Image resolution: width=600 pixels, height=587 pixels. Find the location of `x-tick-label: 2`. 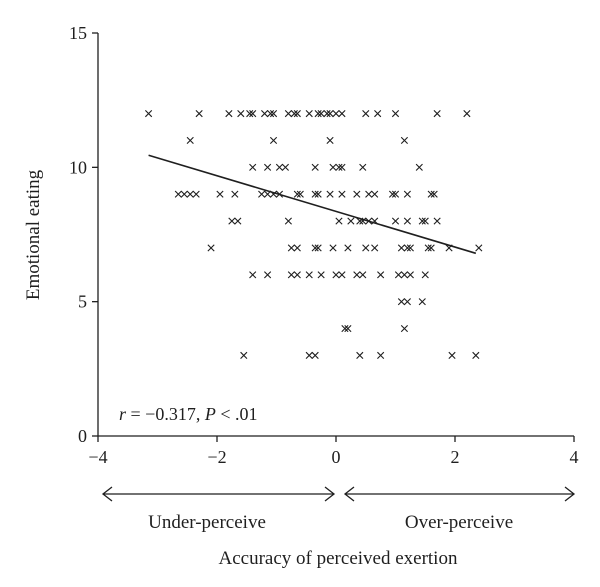

x-tick-label: 2 is located at coordinates (455, 457).